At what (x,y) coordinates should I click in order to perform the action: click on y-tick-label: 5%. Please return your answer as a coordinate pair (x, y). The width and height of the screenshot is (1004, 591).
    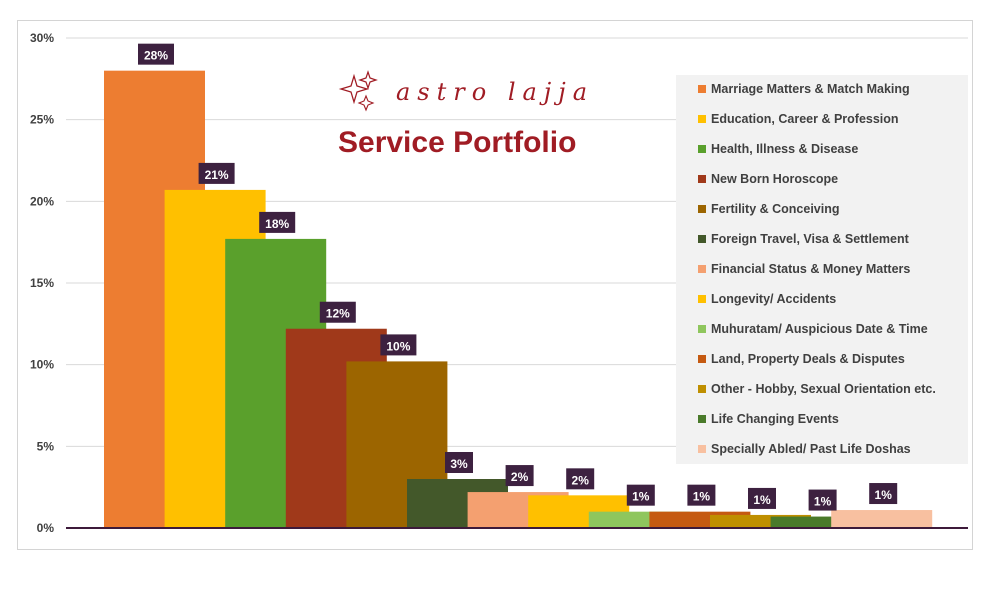
    Looking at the image, I should click on (46, 446).